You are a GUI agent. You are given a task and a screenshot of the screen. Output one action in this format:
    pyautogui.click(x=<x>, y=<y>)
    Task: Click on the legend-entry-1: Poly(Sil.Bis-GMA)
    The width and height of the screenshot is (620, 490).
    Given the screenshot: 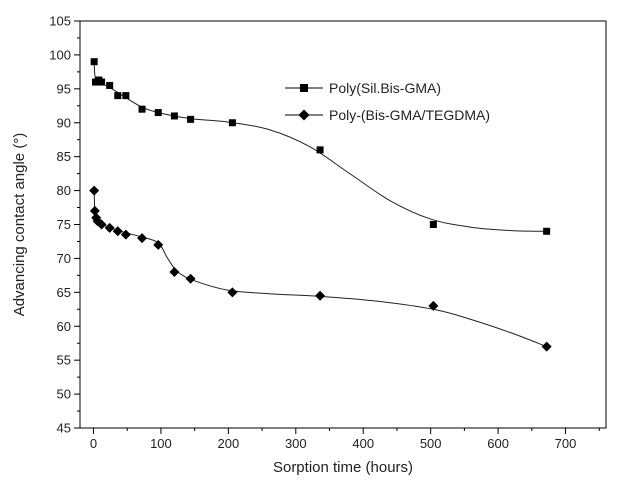 What is the action you would take?
    pyautogui.click(x=363, y=88)
    